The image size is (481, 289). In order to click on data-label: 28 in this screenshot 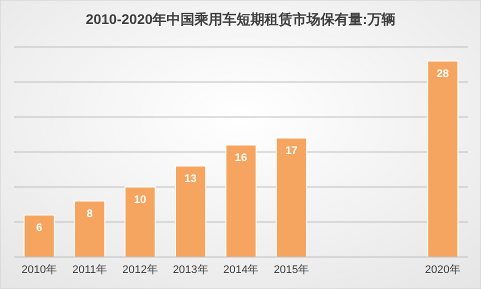, I will do `click(442, 74)`.